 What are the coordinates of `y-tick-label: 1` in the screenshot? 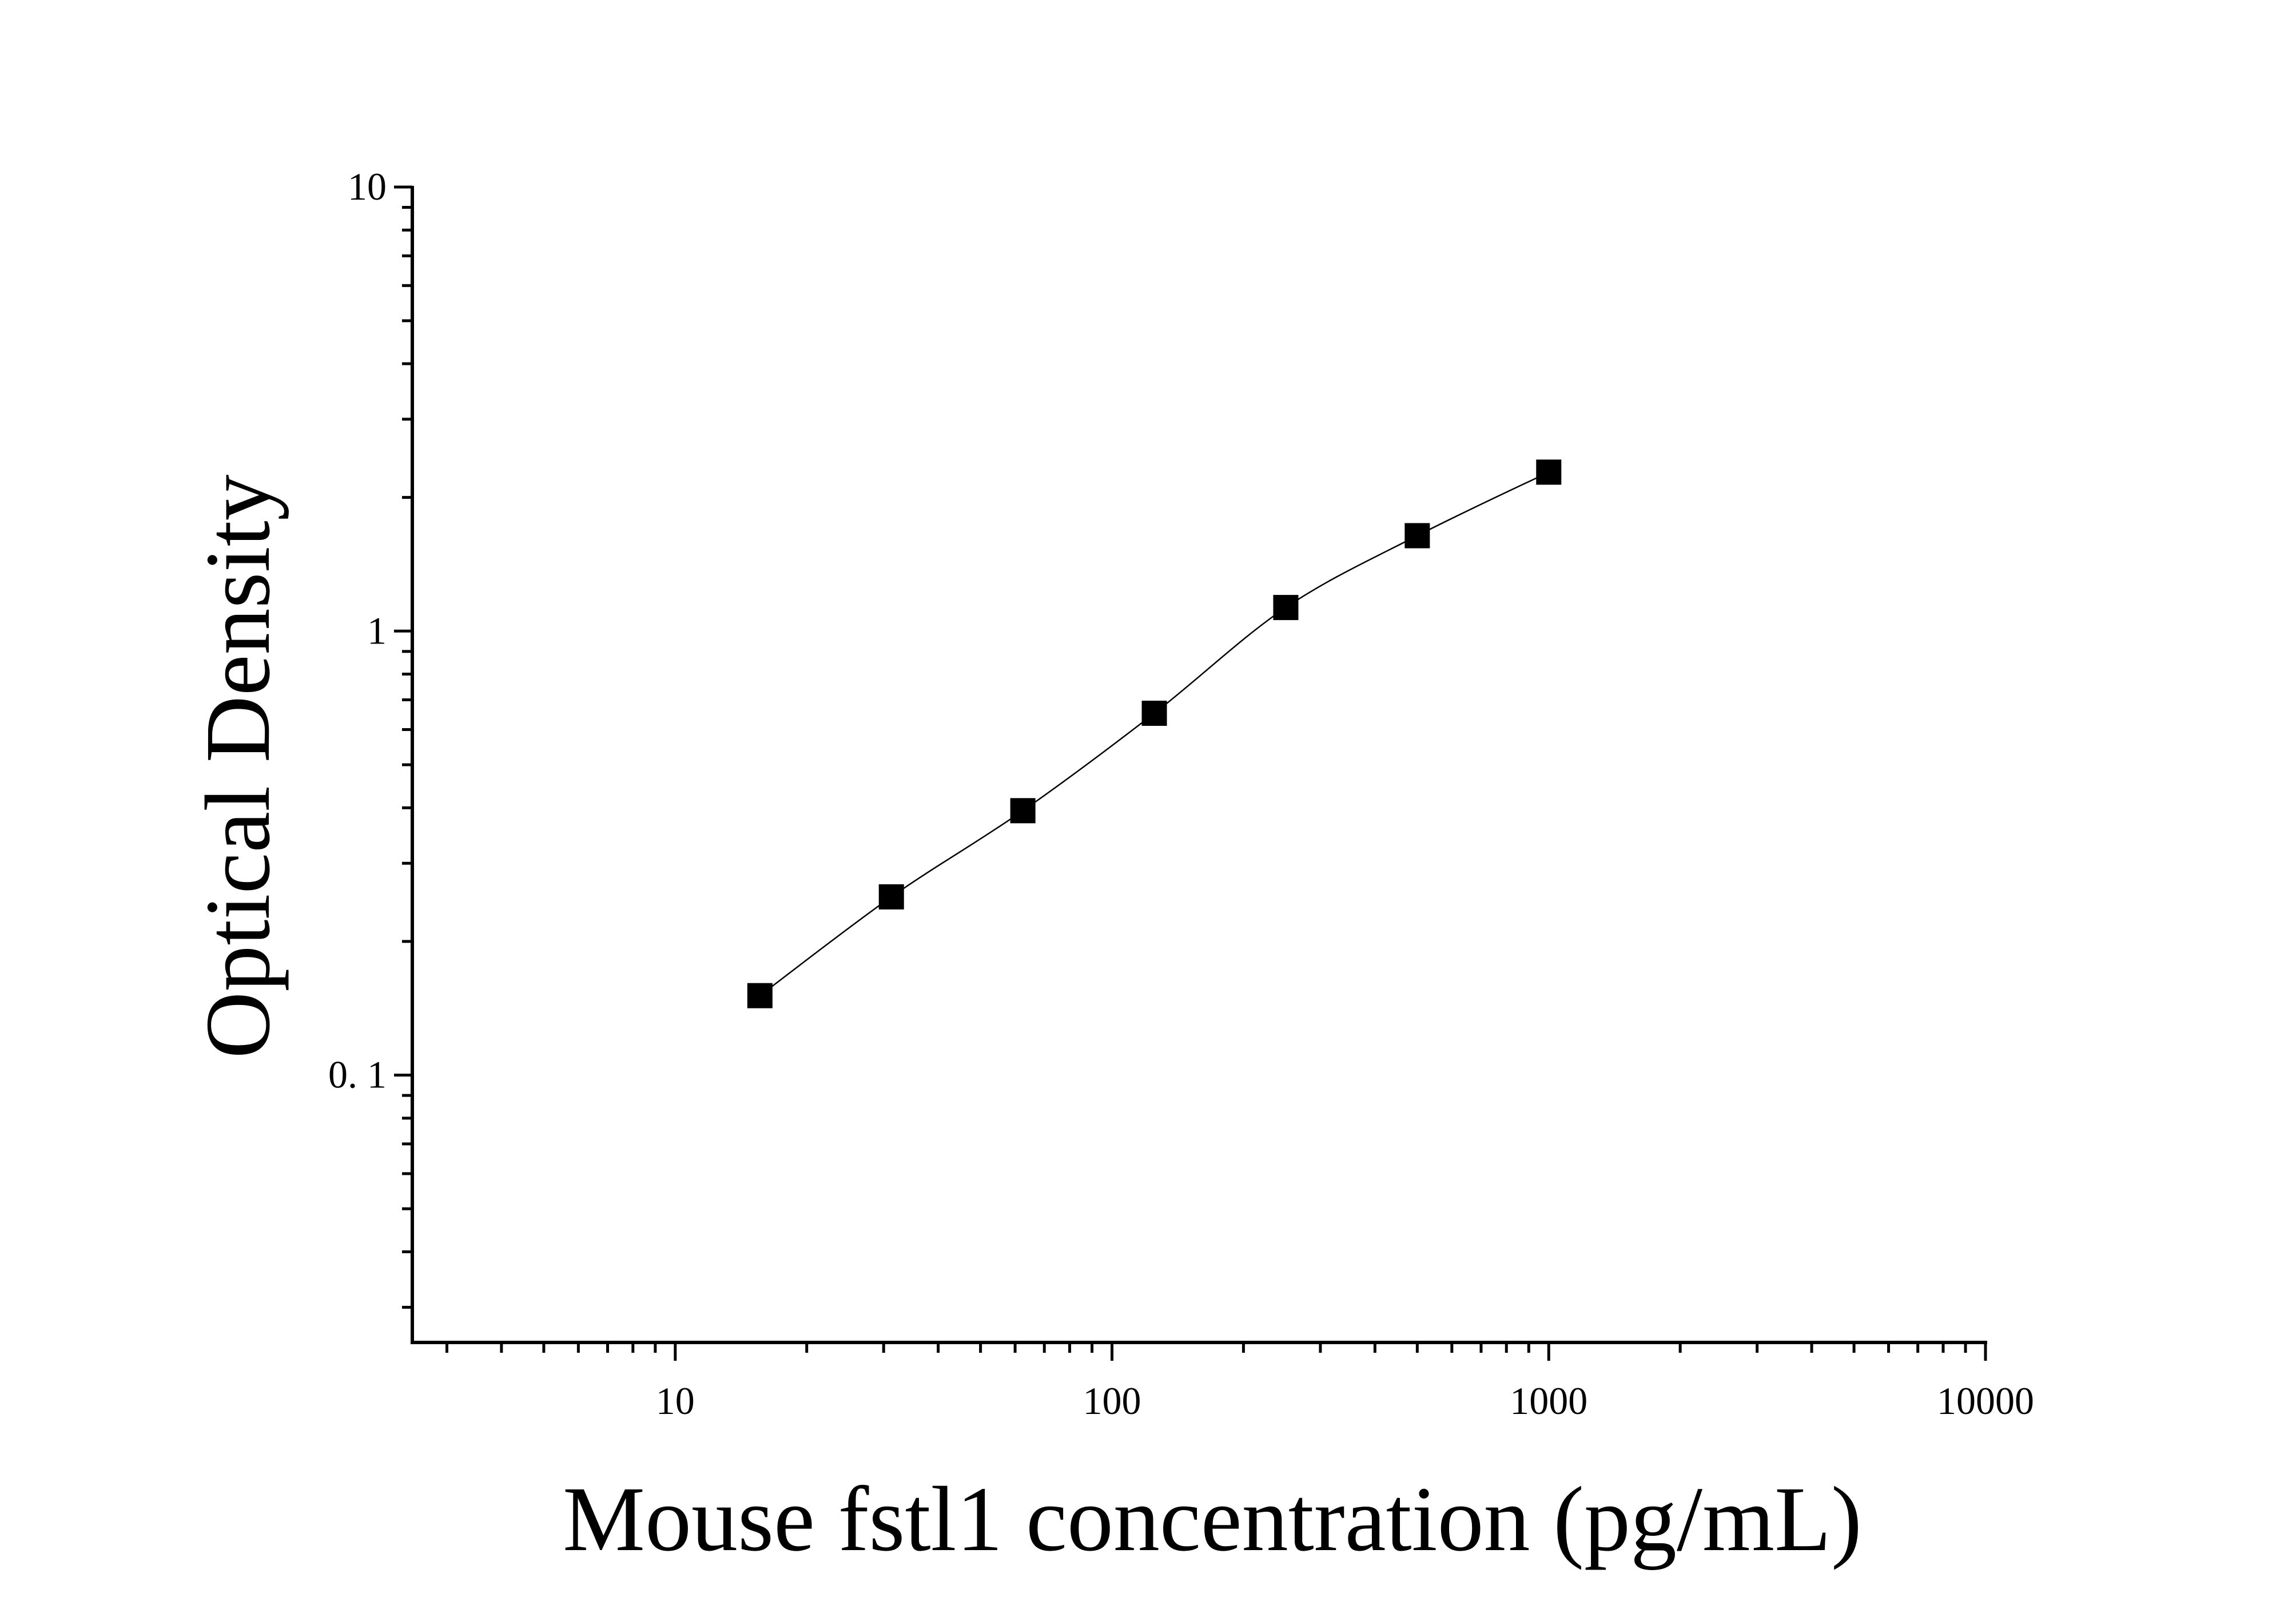 It's located at (377, 630).